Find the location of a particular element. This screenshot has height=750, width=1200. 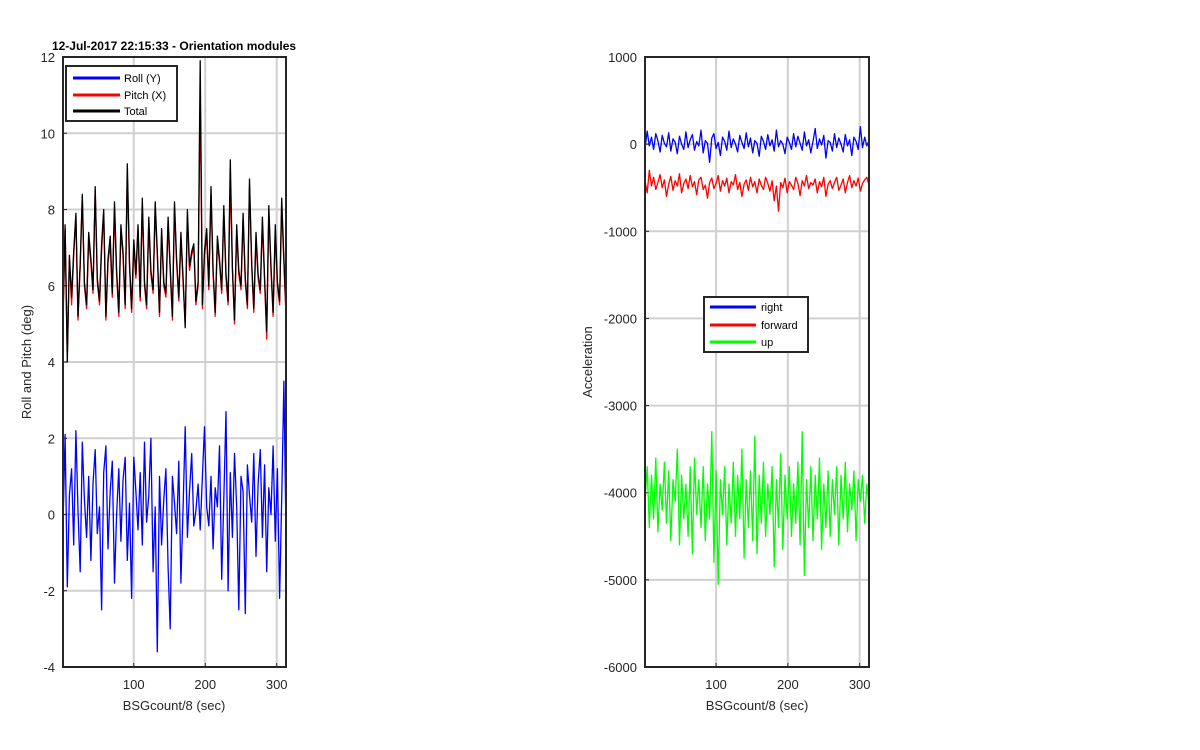

legend-label: forward is located at coordinates (779, 326).